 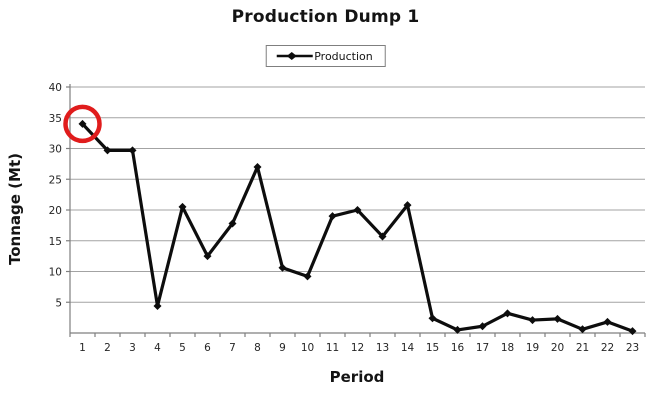 I want to click on x-tick-label: 8, so click(x=257, y=348).